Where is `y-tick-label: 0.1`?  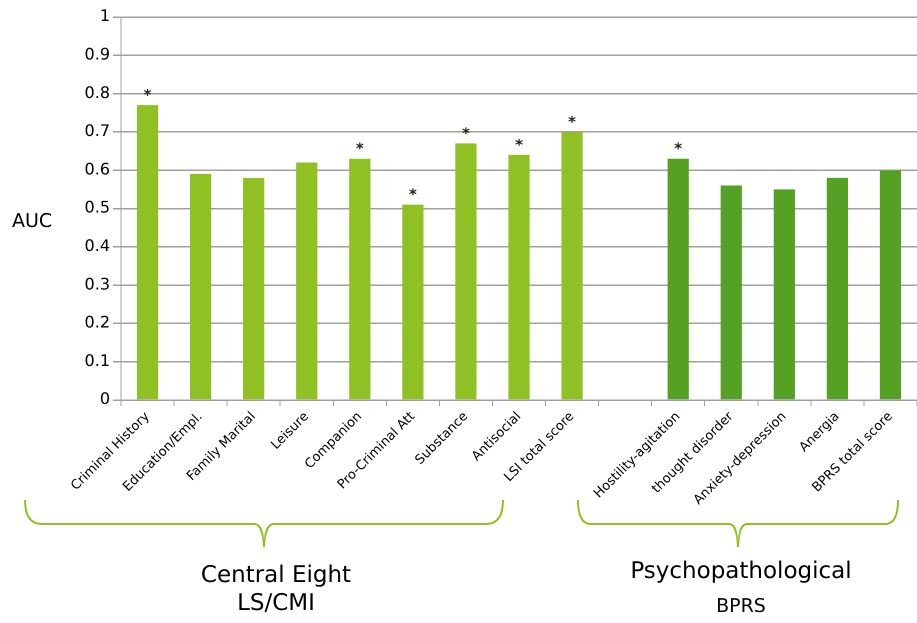
y-tick-label: 0.1 is located at coordinates (97, 360).